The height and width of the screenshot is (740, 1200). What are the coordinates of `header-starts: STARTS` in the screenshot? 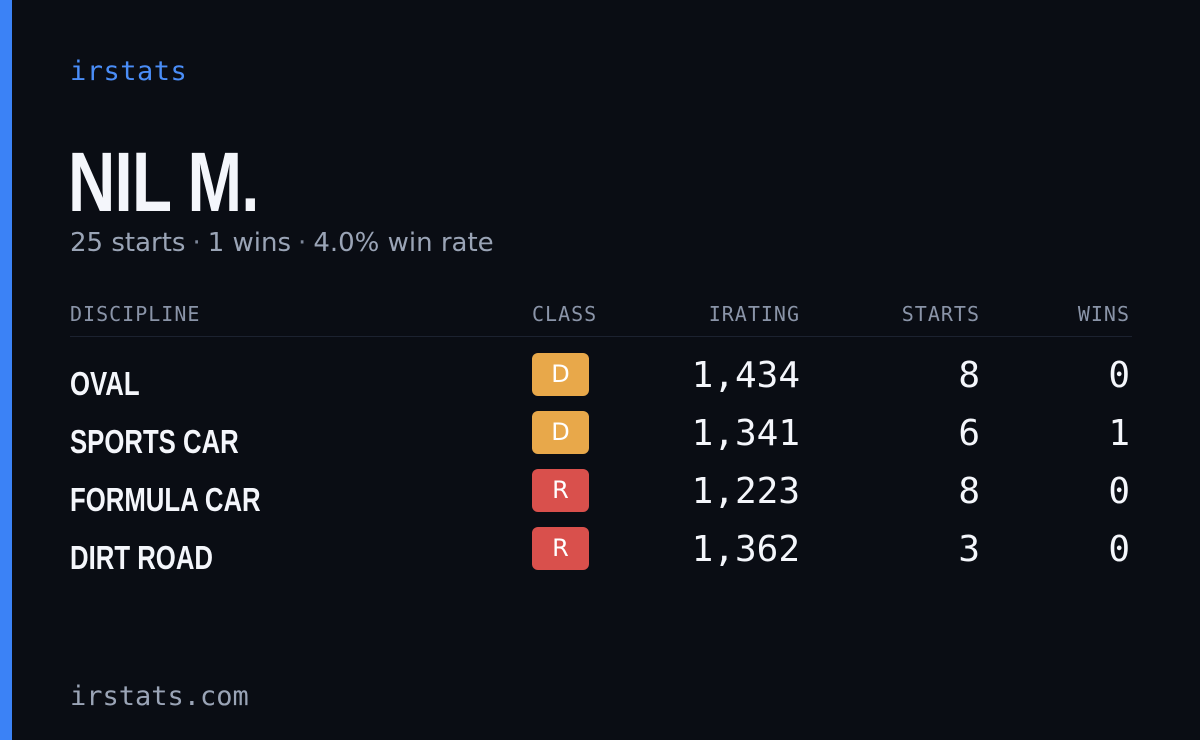 It's located at (940, 314).